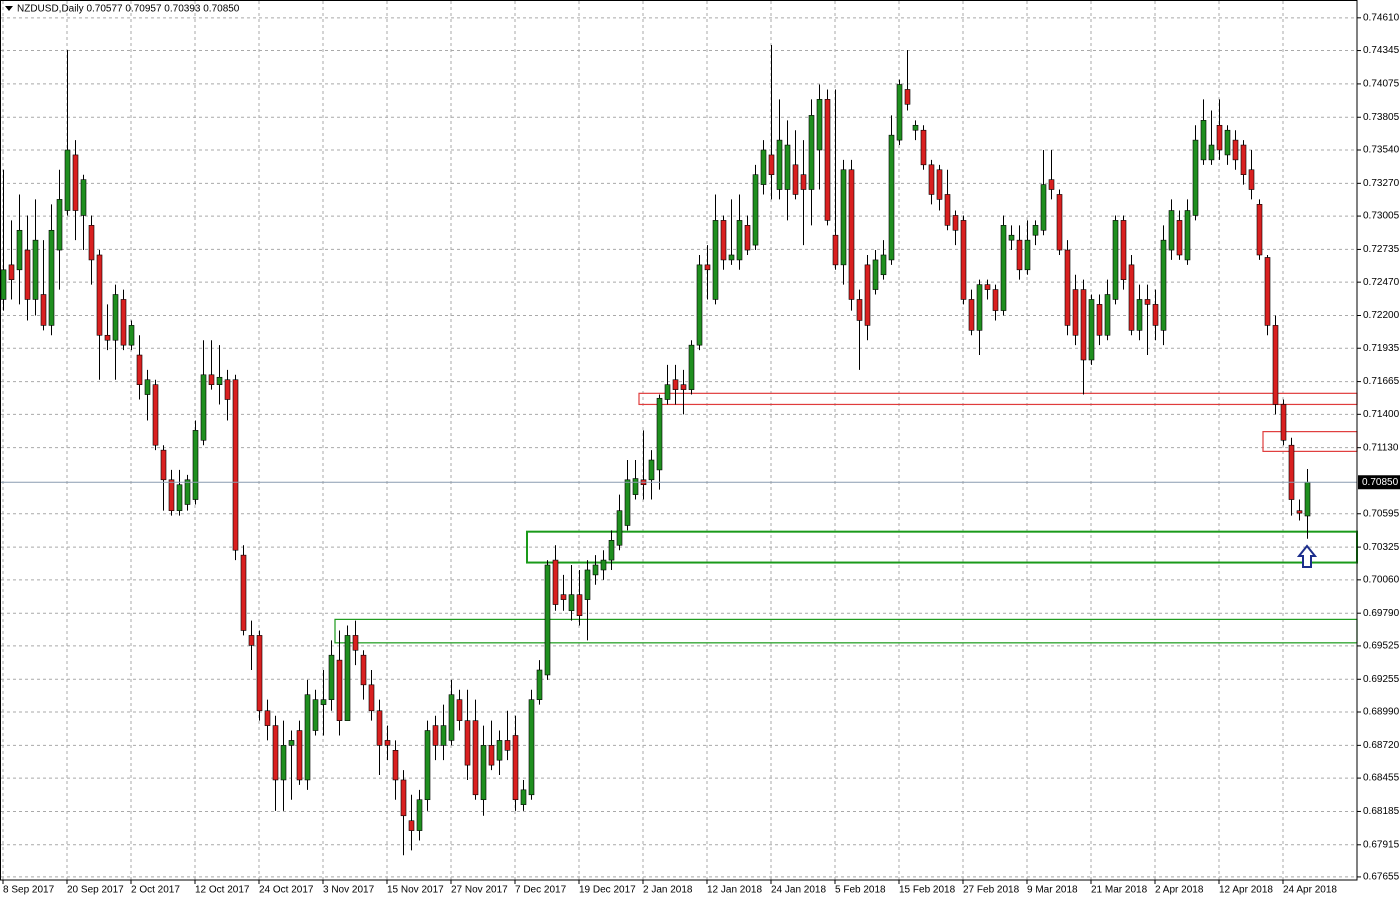  Describe the element at coordinates (9, 8) in the screenshot. I see `menu-triangle` at that location.